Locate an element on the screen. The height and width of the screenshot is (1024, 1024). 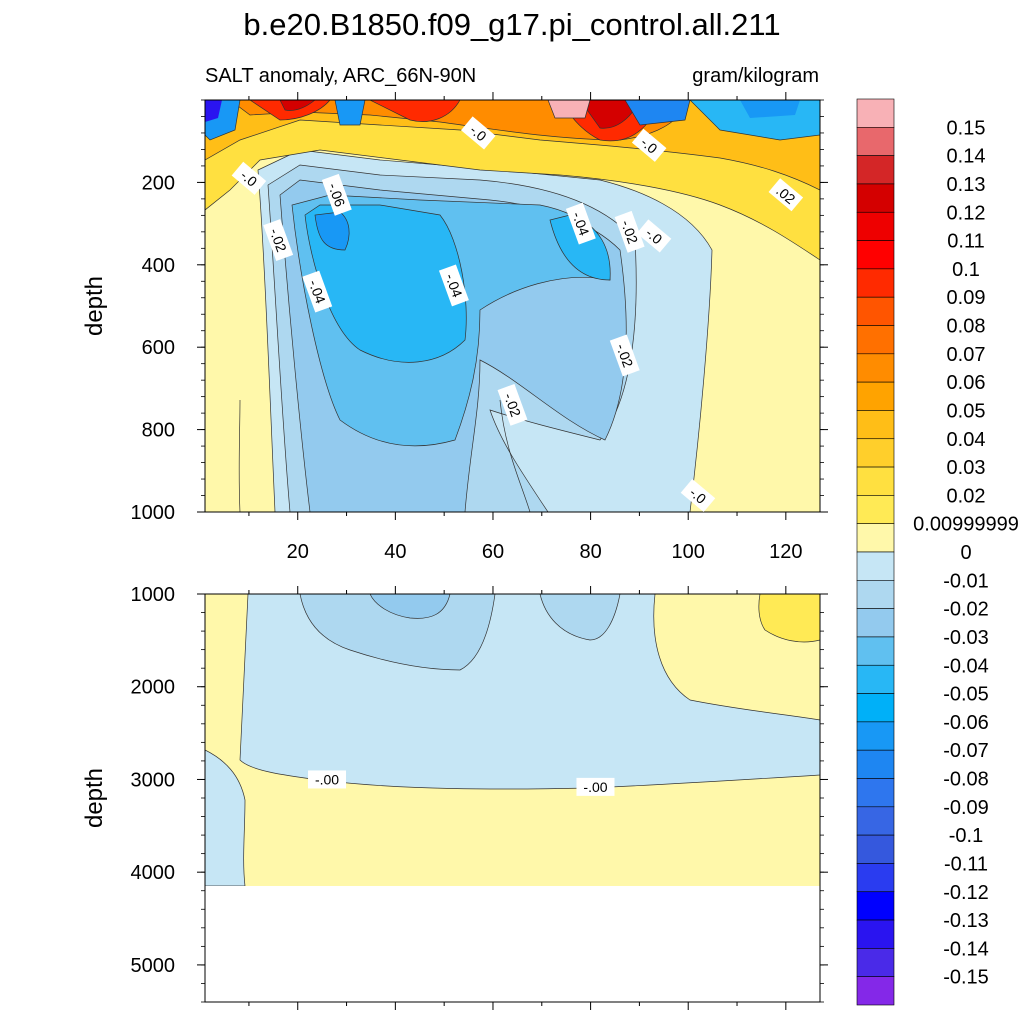
colorbar-label: -0.06 is located at coordinates (966, 723).